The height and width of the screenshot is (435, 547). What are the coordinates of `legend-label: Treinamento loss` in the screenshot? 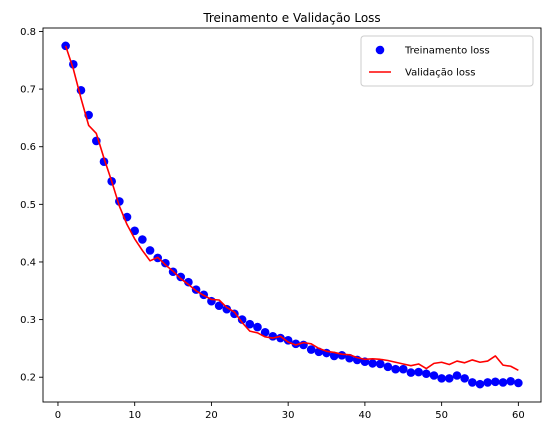 It's located at (447, 51).